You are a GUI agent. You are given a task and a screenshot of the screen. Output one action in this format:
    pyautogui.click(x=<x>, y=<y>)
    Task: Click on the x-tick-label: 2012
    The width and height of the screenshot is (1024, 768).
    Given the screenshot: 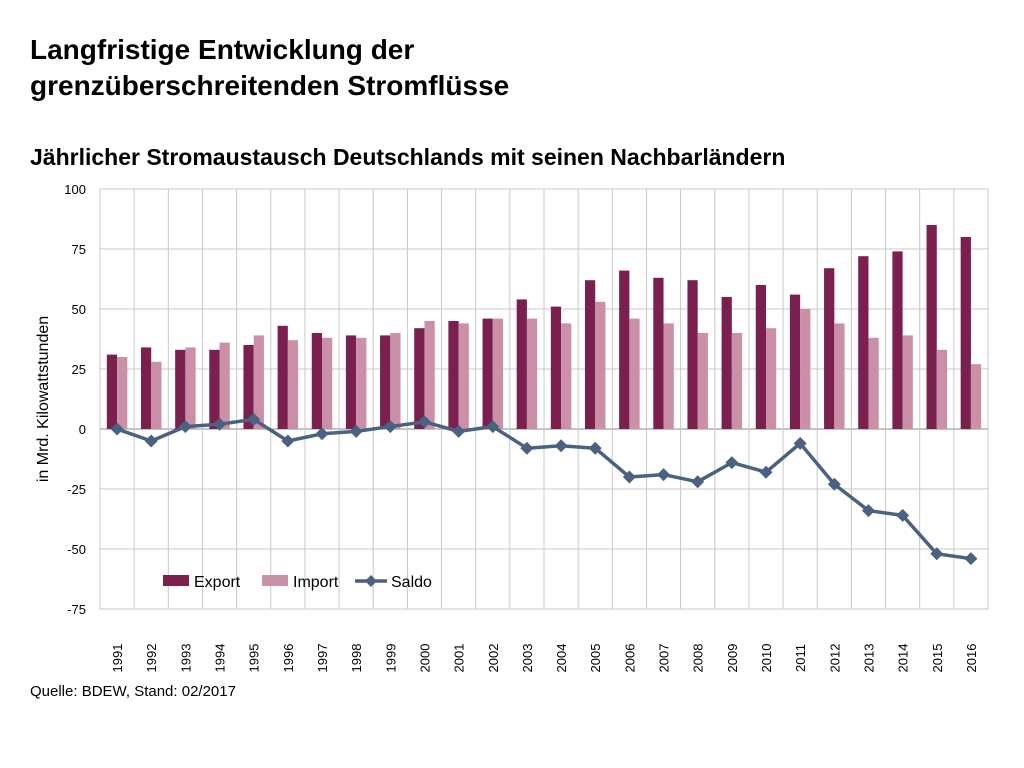 What is the action you would take?
    pyautogui.click(x=834, y=658)
    